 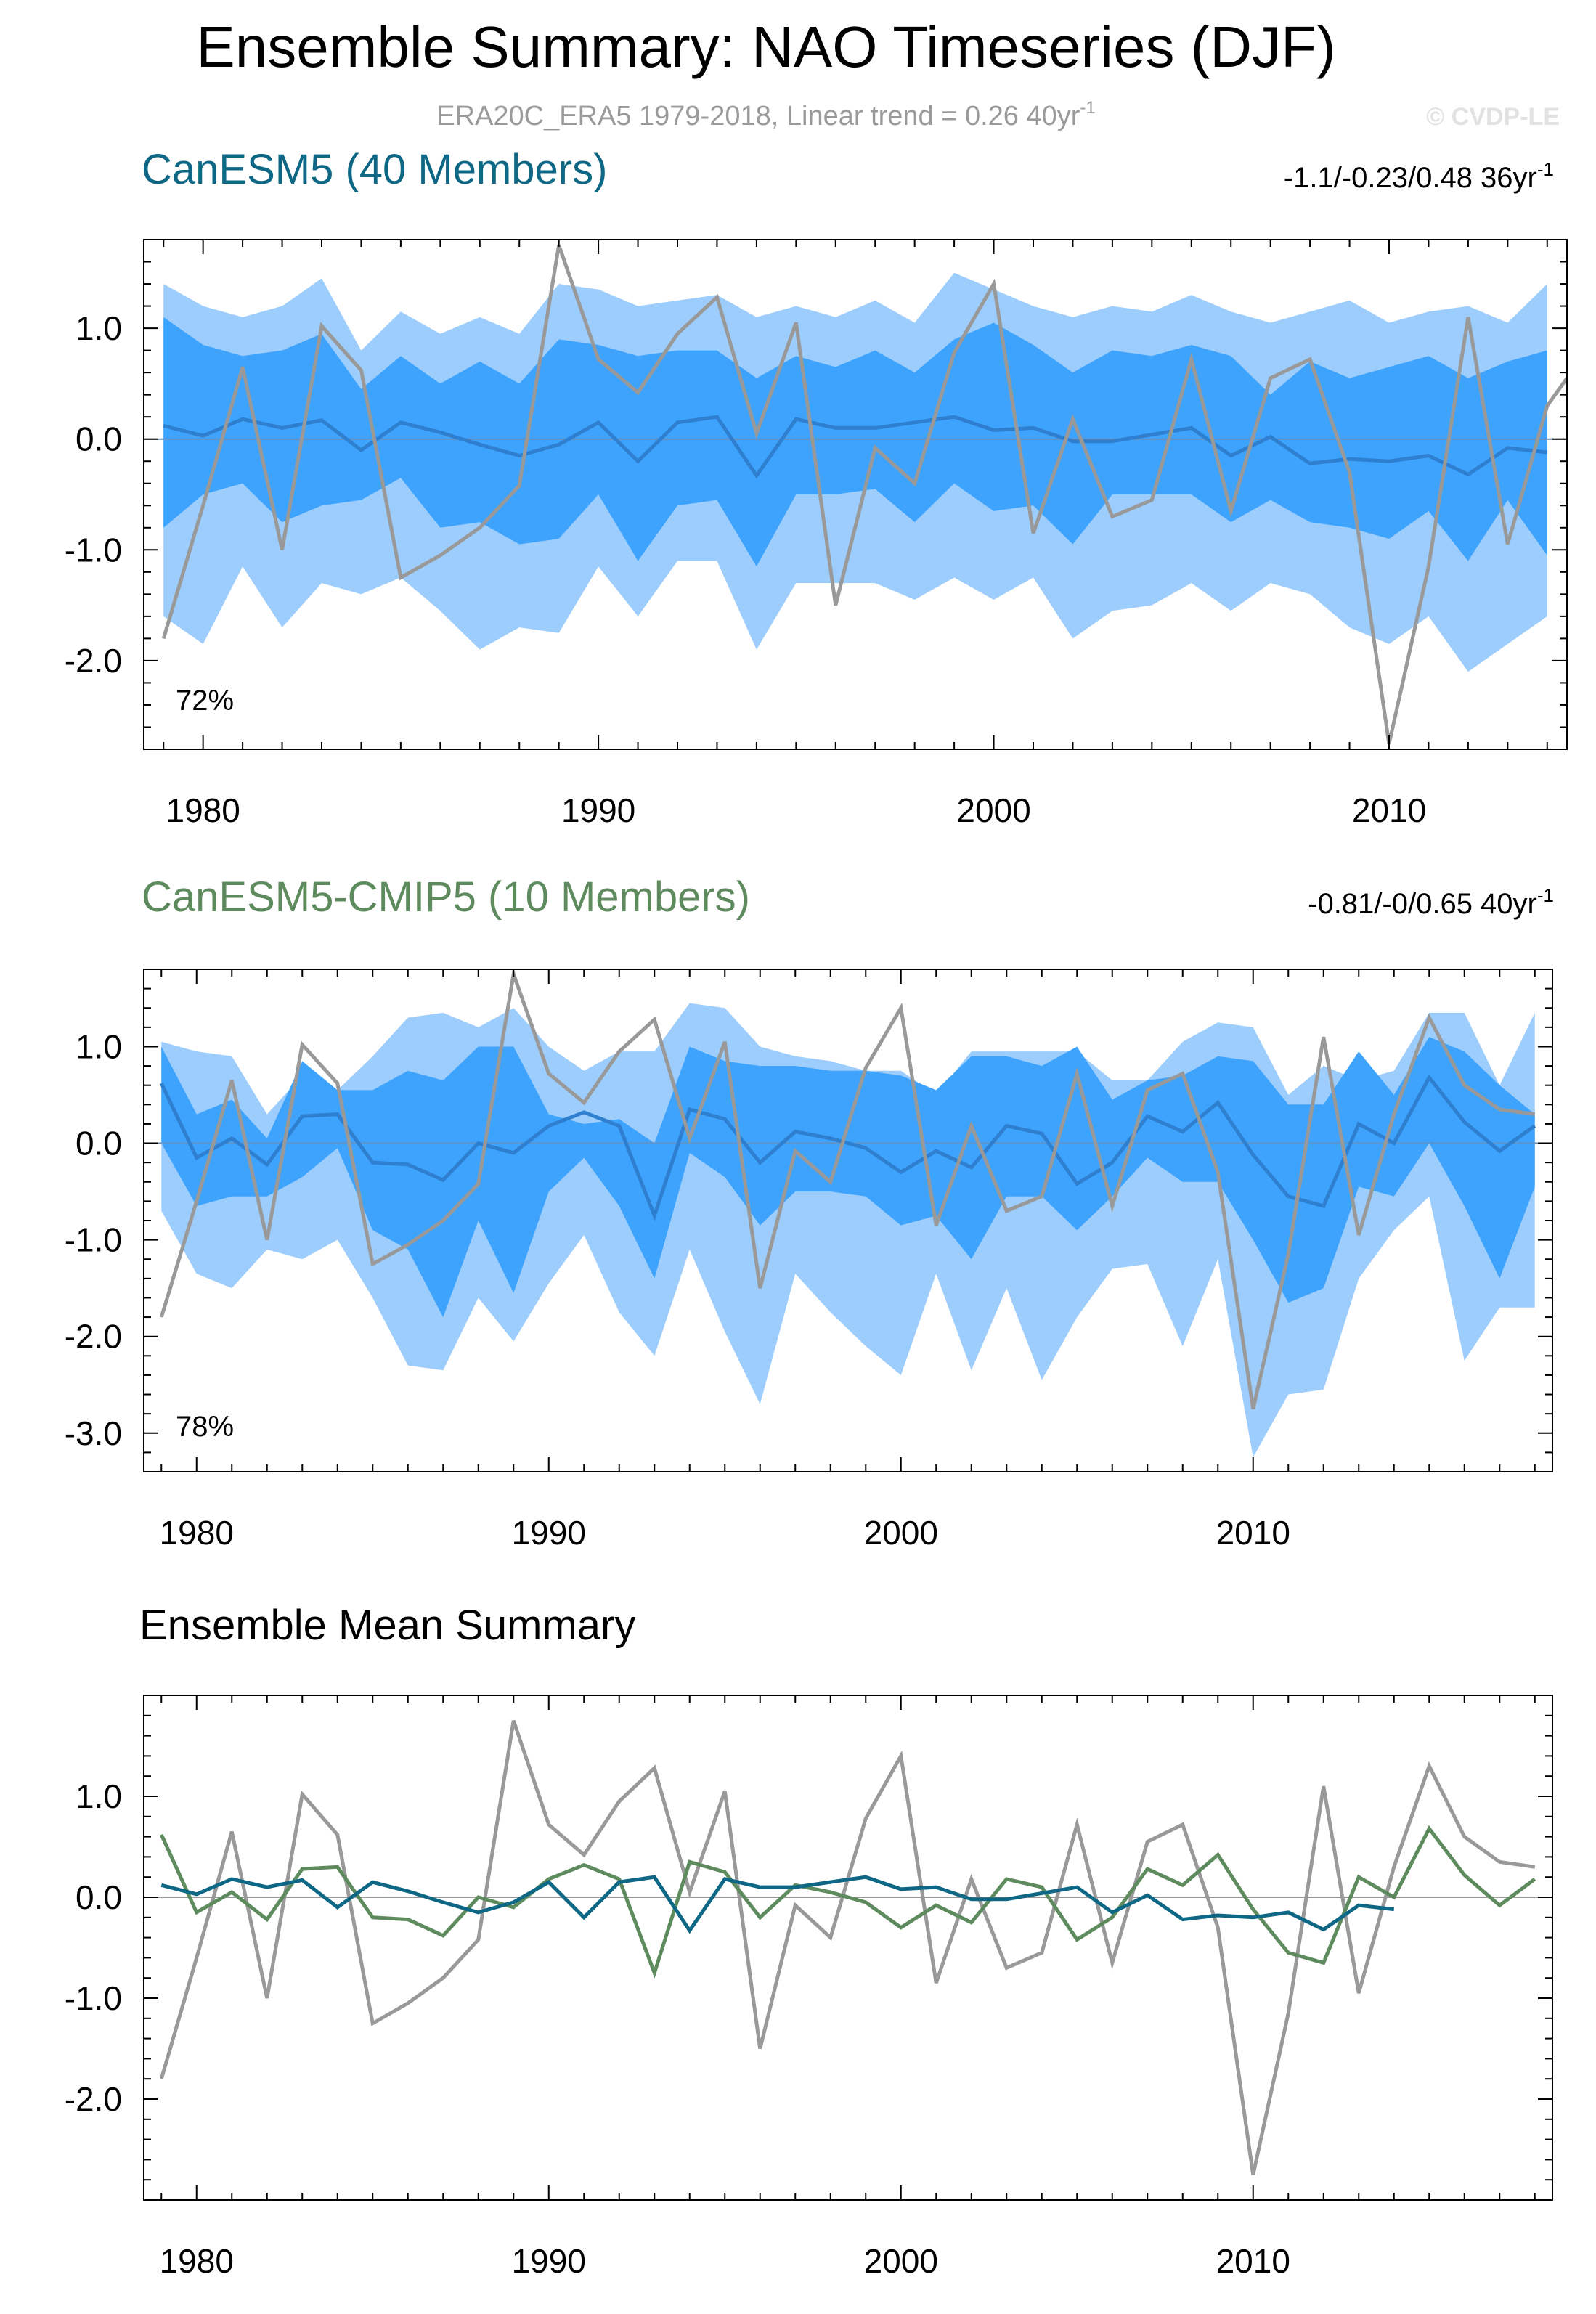 What do you see at coordinates (374, 169) in the screenshot?
I see `panel-title-canesm5: CanESM5 (40 Members)` at bounding box center [374, 169].